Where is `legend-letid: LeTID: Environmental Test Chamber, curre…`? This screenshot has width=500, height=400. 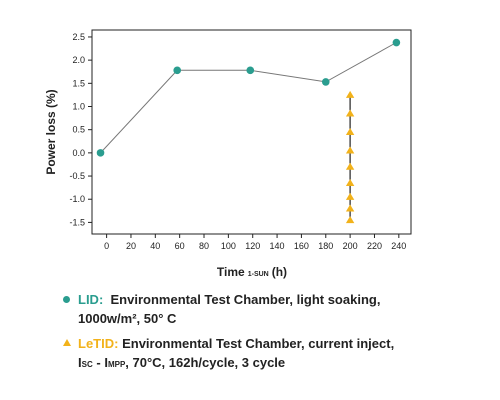 legend-letid: LeTID: Environmental Test Chamber, curre… is located at coordinates (228, 354).